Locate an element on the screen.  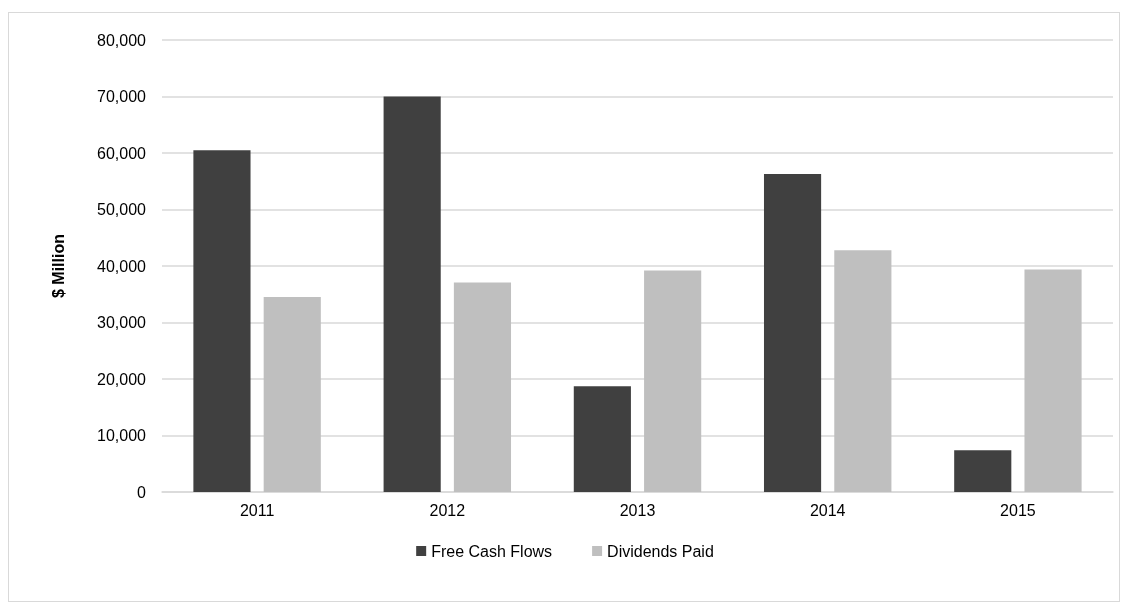
y-tick-label: 70,000 is located at coordinates (122, 96).